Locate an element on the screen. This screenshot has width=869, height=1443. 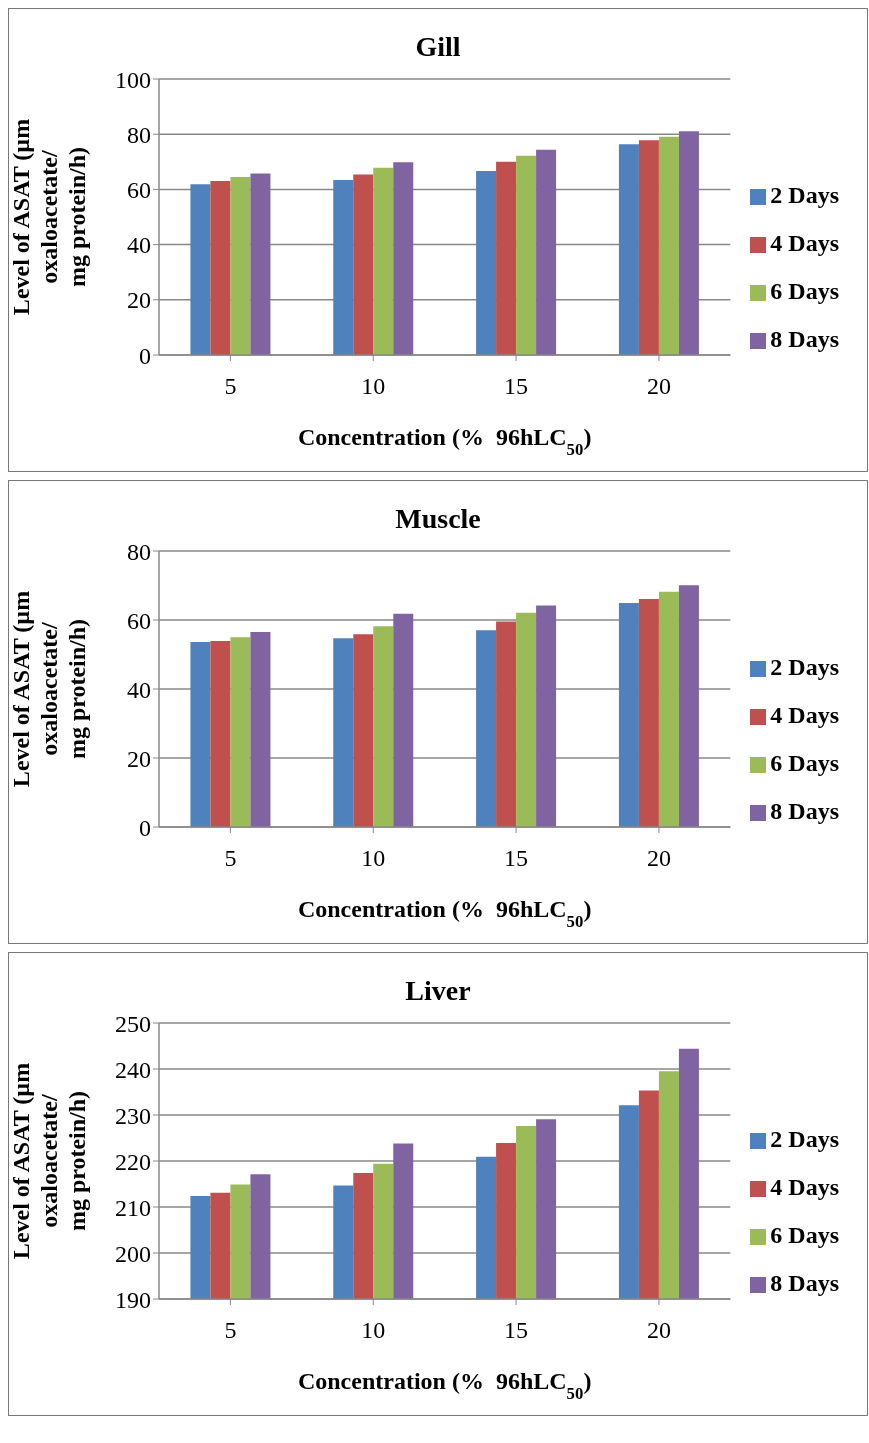
y-tick-label: 240 is located at coordinates (133, 1069).